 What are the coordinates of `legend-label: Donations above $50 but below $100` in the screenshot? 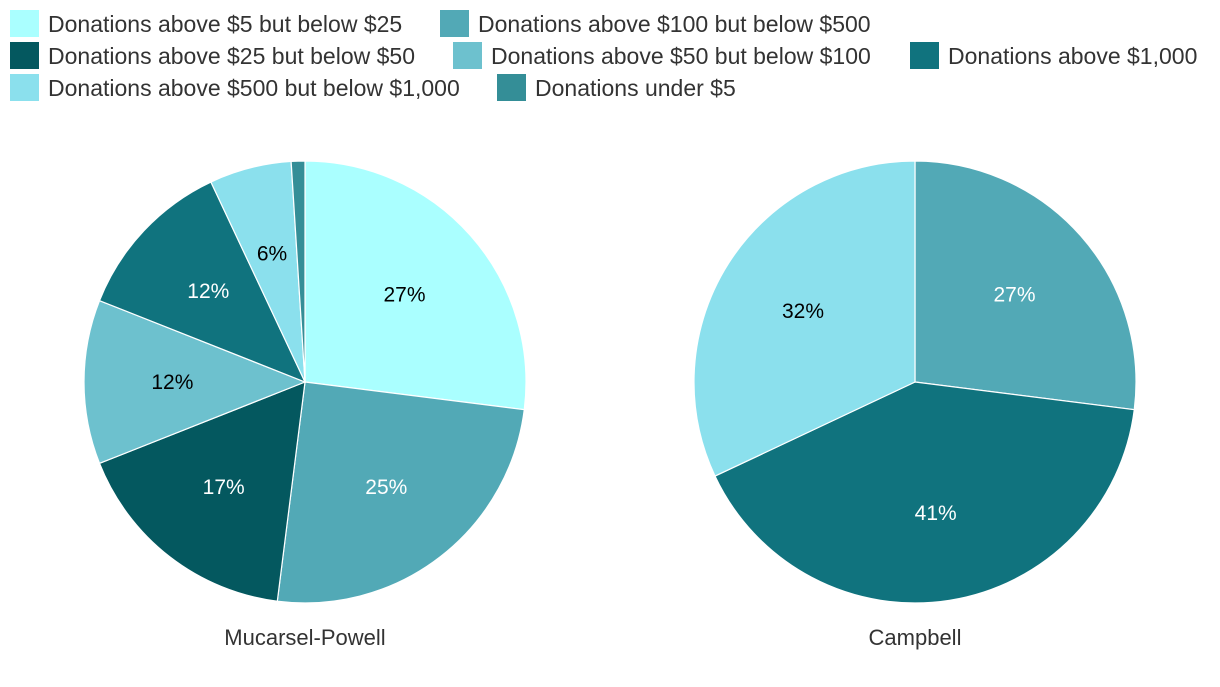 It's located at (681, 56).